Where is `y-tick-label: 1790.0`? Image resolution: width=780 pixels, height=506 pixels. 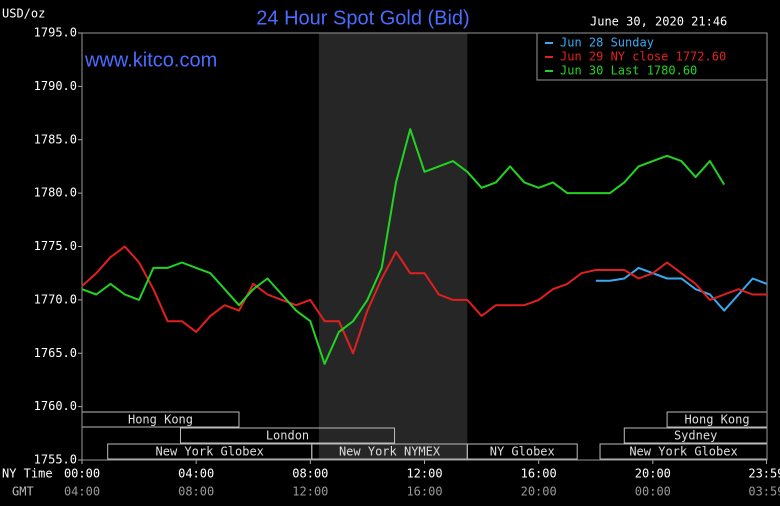
y-tick-label: 1790.0 is located at coordinates (55, 86).